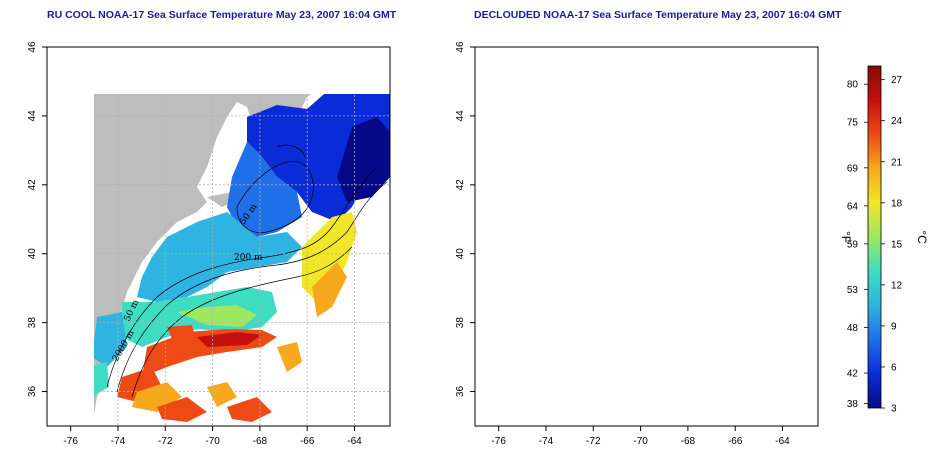 The width and height of the screenshot is (950, 475). I want to click on colorbar-frame, so click(874, 237).